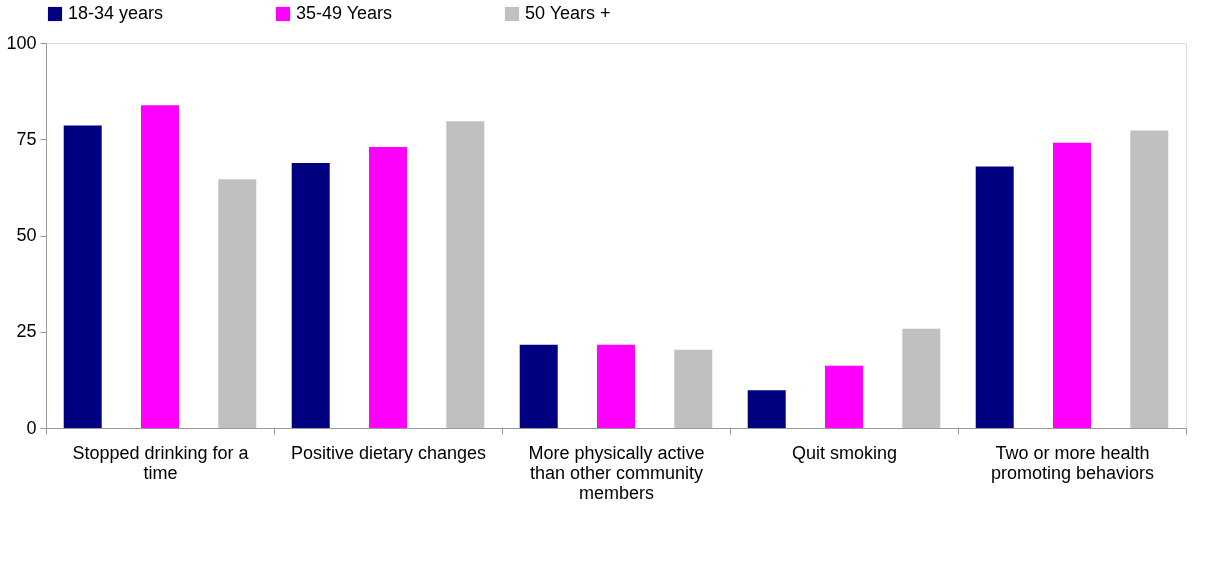 This screenshot has height=571, width=1207. What do you see at coordinates (26, 331) in the screenshot?
I see `y-tick-label: 25` at bounding box center [26, 331].